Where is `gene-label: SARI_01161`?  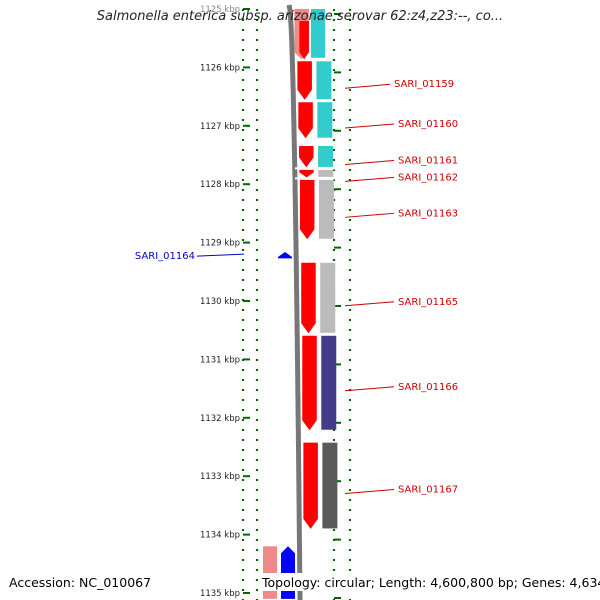 gene-label: SARI_01161 is located at coordinates (428, 160).